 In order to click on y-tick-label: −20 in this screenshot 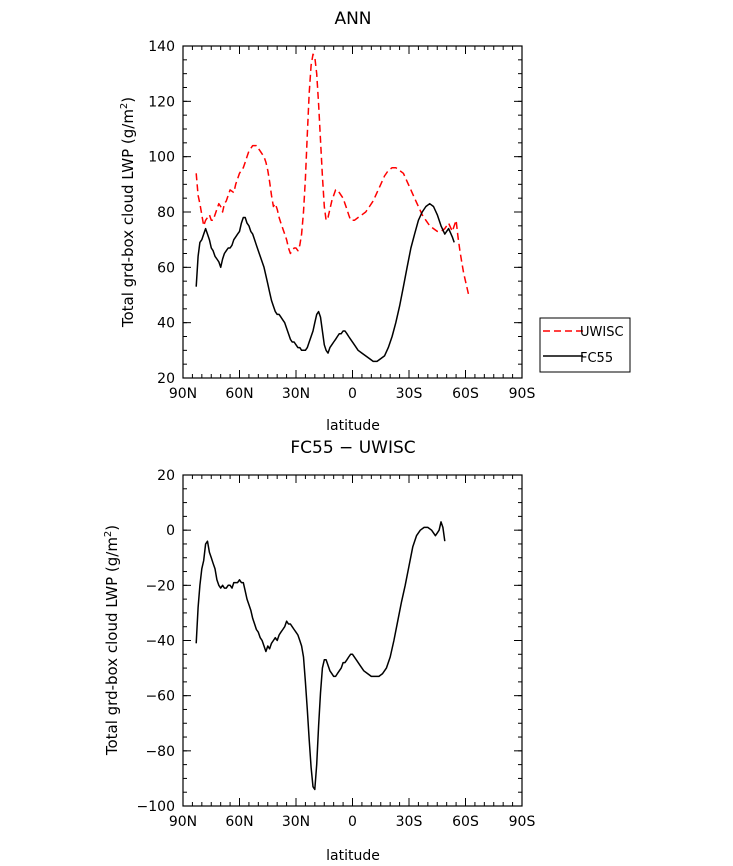, I will do `click(160, 586)`.